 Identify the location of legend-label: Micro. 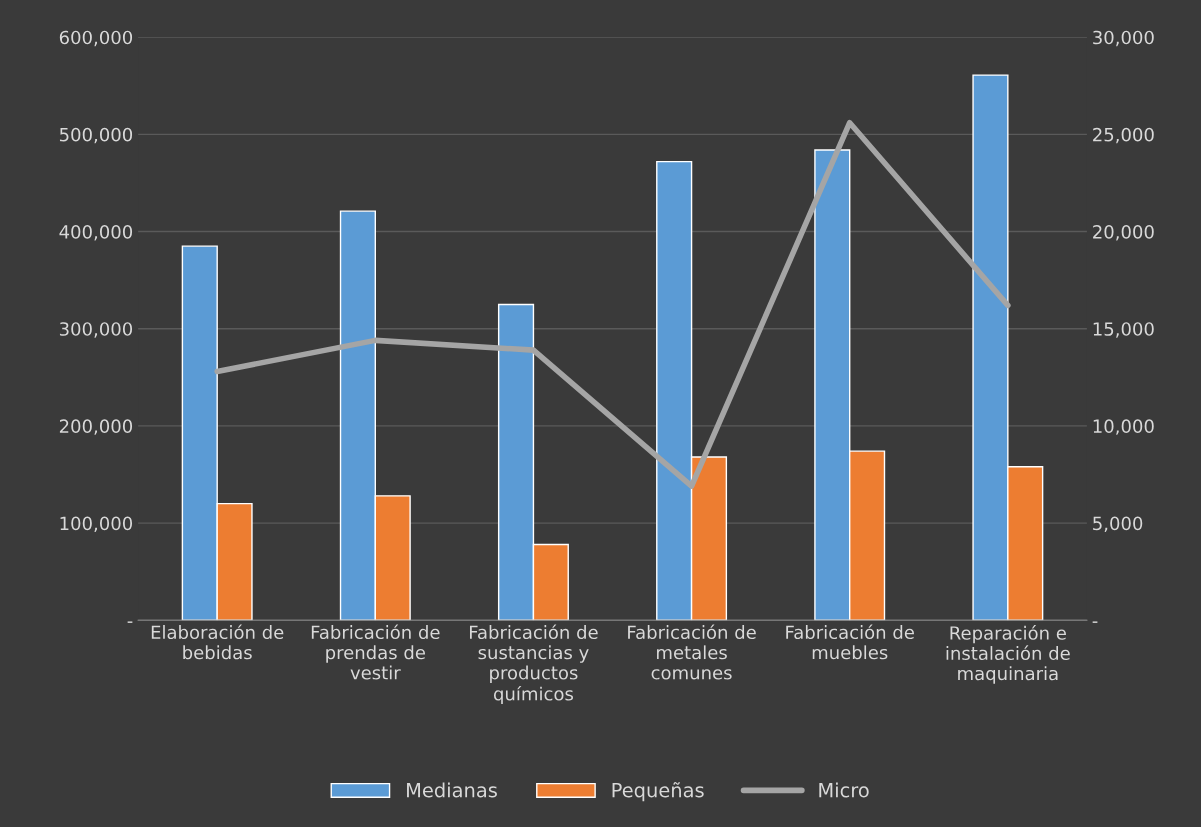
(844, 790).